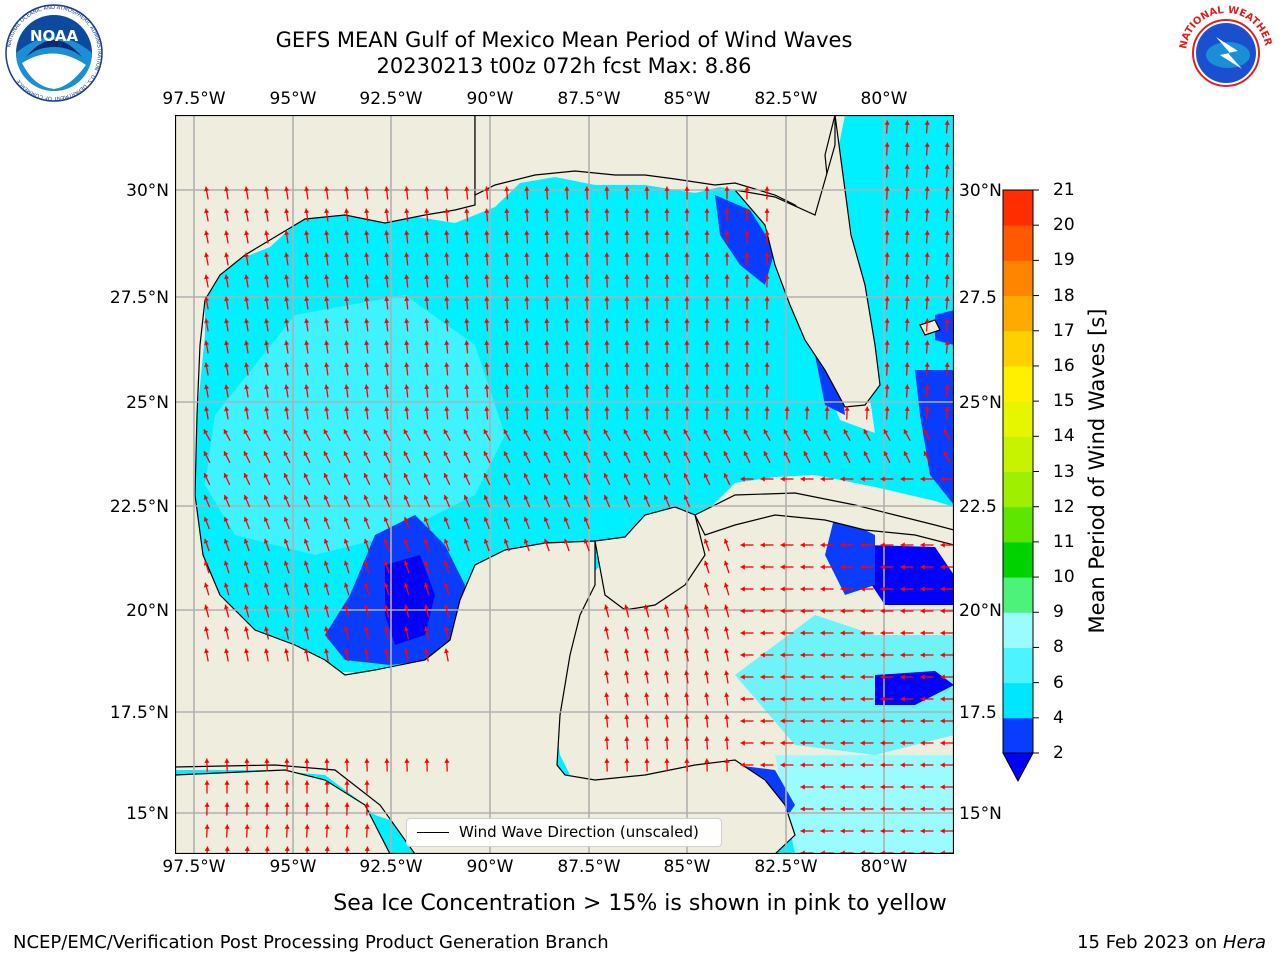  What do you see at coordinates (884, 867) in the screenshot?
I see `lon-tick-bottom: 80°W` at bounding box center [884, 867].